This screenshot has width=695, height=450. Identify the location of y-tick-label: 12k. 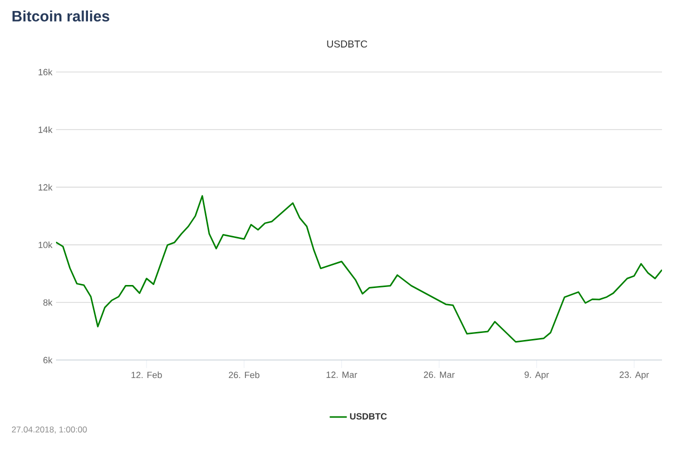
(45, 187).